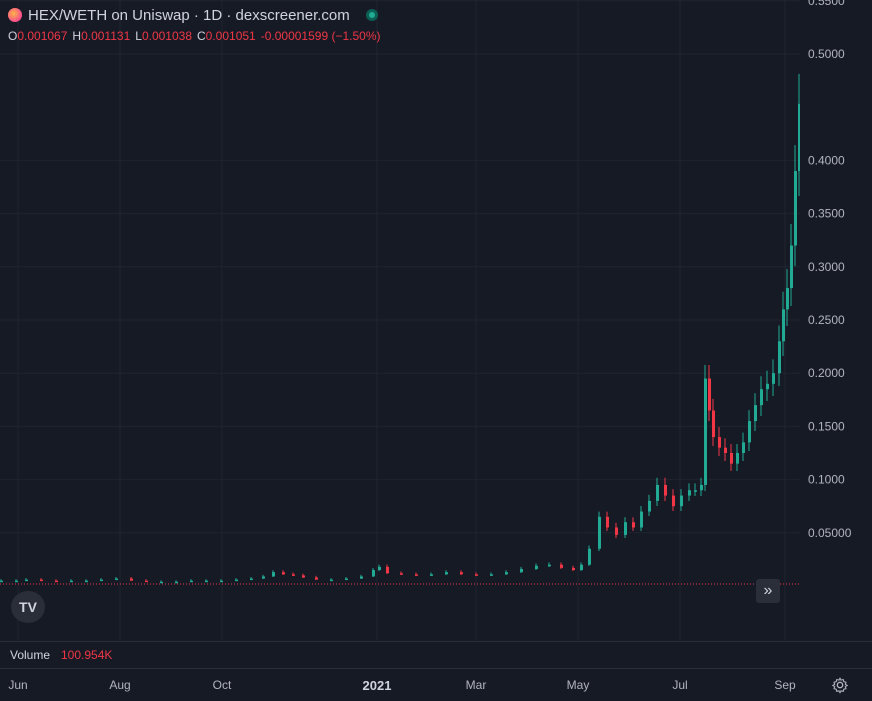 This screenshot has height=701, width=872. Describe the element at coordinates (826, 160) in the screenshot. I see `price-tick-label: 0.4000` at that location.